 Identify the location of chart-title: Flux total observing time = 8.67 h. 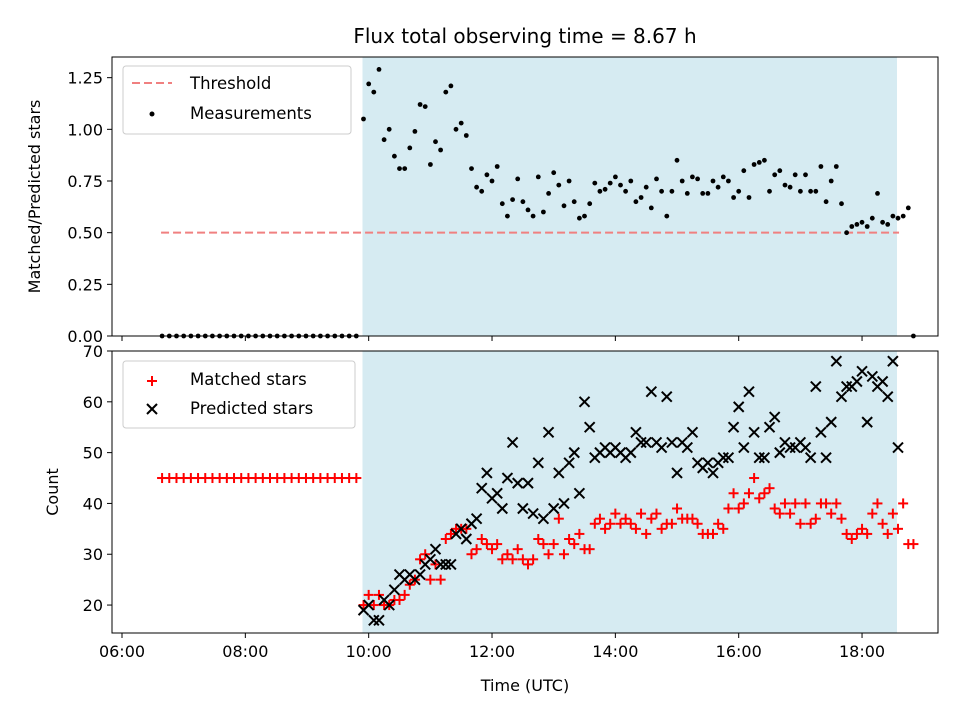
(524, 36).